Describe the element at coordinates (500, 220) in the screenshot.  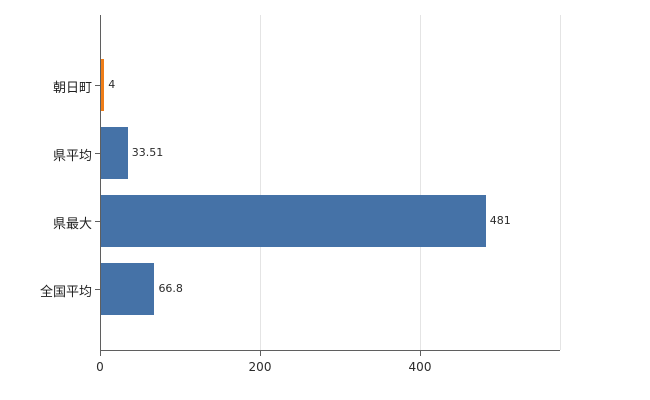
I see `value-label: 481` at that location.